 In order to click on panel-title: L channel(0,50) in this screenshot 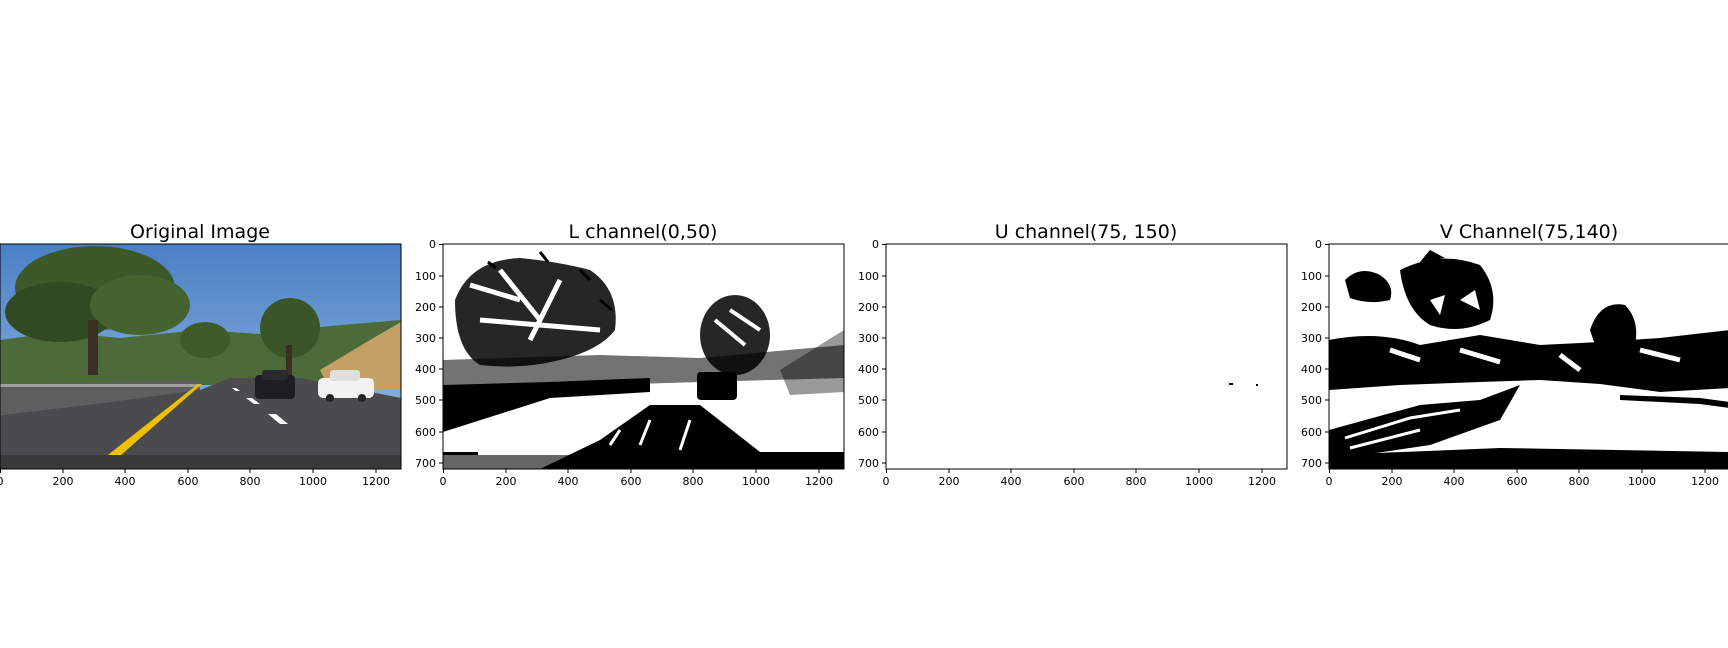, I will do `click(643, 232)`.